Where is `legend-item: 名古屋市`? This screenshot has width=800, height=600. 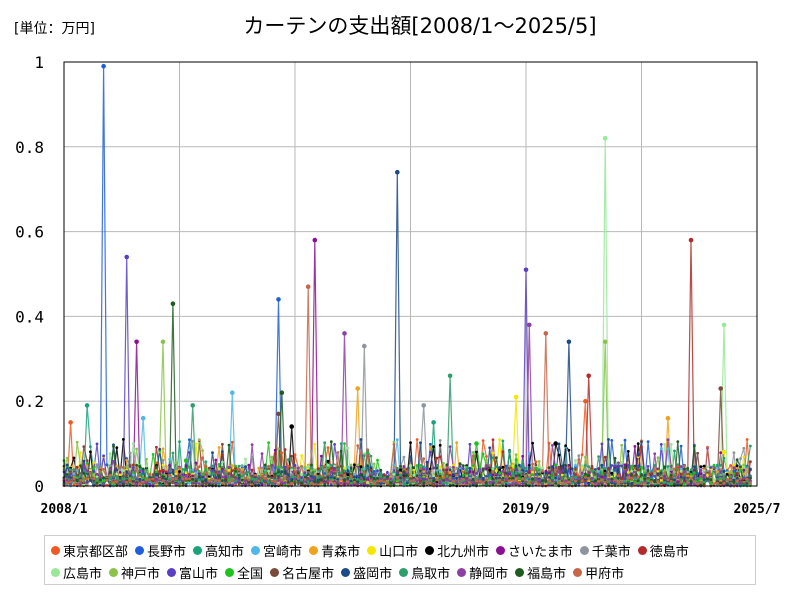
legend-item: 名古屋市 is located at coordinates (302, 572).